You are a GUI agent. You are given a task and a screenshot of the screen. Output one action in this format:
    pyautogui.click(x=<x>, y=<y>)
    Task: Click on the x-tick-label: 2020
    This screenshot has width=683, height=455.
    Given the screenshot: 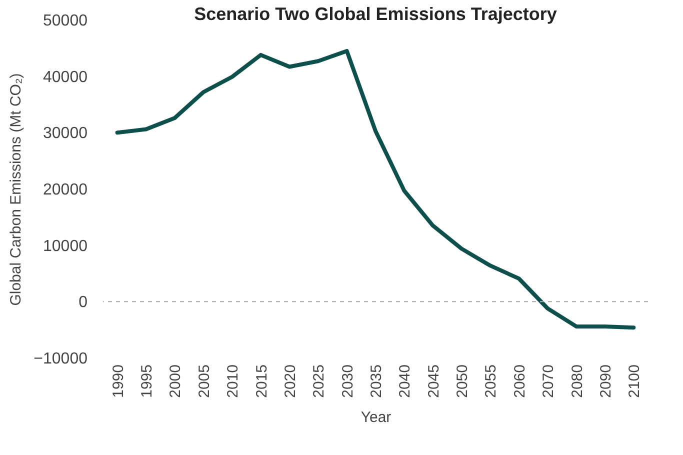 What is the action you would take?
    pyautogui.click(x=290, y=381)
    